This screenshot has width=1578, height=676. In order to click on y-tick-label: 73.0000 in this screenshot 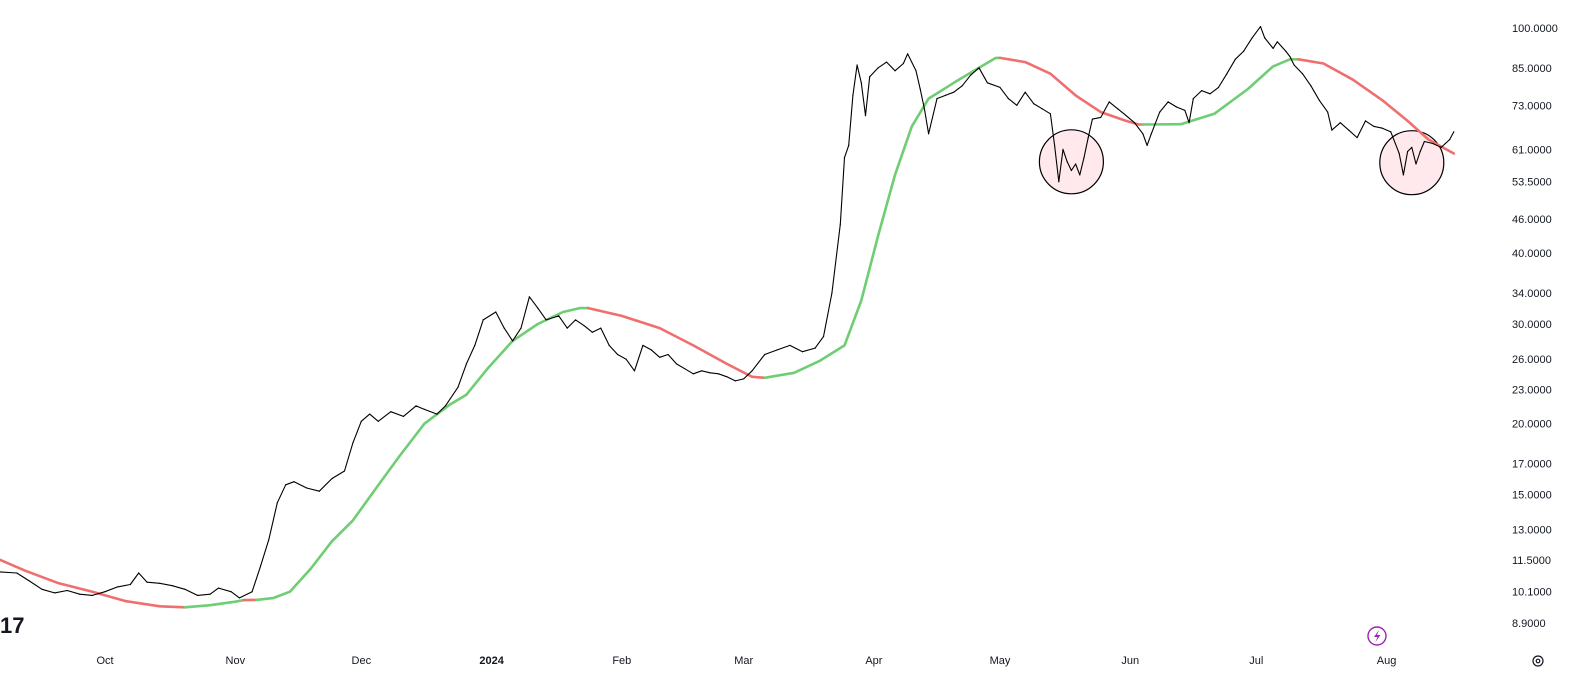, I will do `click(1532, 106)`.